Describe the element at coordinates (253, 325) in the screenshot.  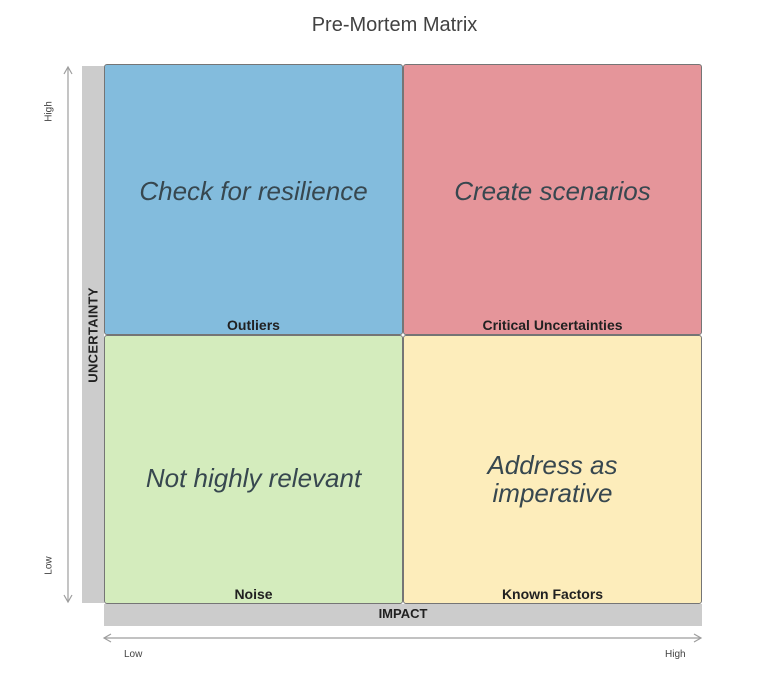
I see `quadrant-top-left-label: Outliers` at that location.